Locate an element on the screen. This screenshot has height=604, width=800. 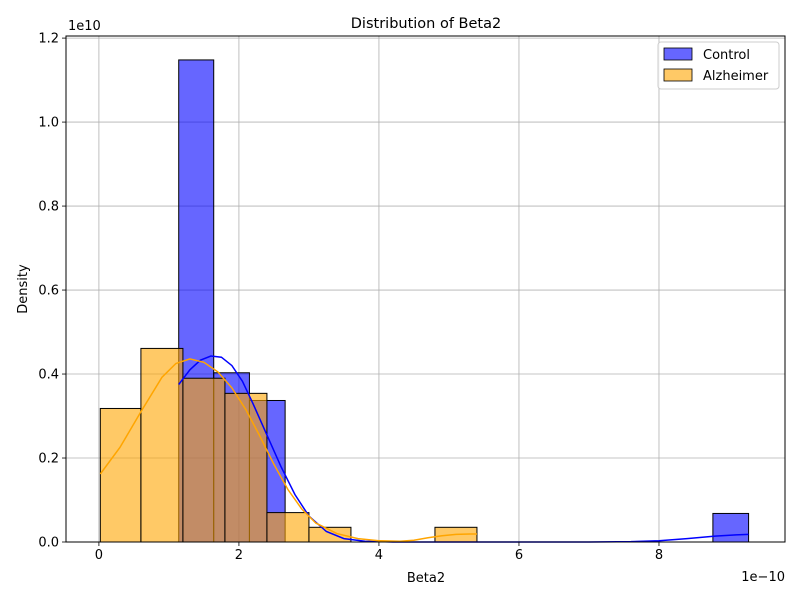
x-tick-label: 8 is located at coordinates (659, 555).